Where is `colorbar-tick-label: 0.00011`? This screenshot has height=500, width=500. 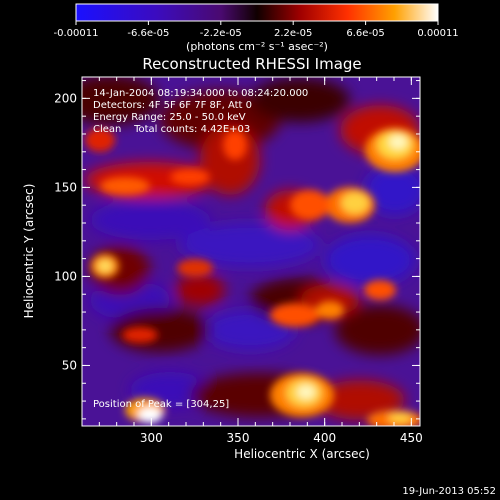 colorbar-tick-label: 0.00011 is located at coordinates (437, 33).